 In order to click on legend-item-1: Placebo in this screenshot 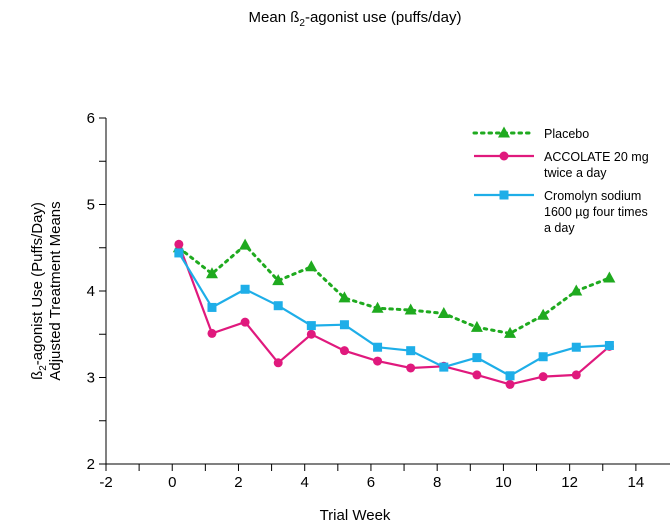, I will do `click(530, 133)`.